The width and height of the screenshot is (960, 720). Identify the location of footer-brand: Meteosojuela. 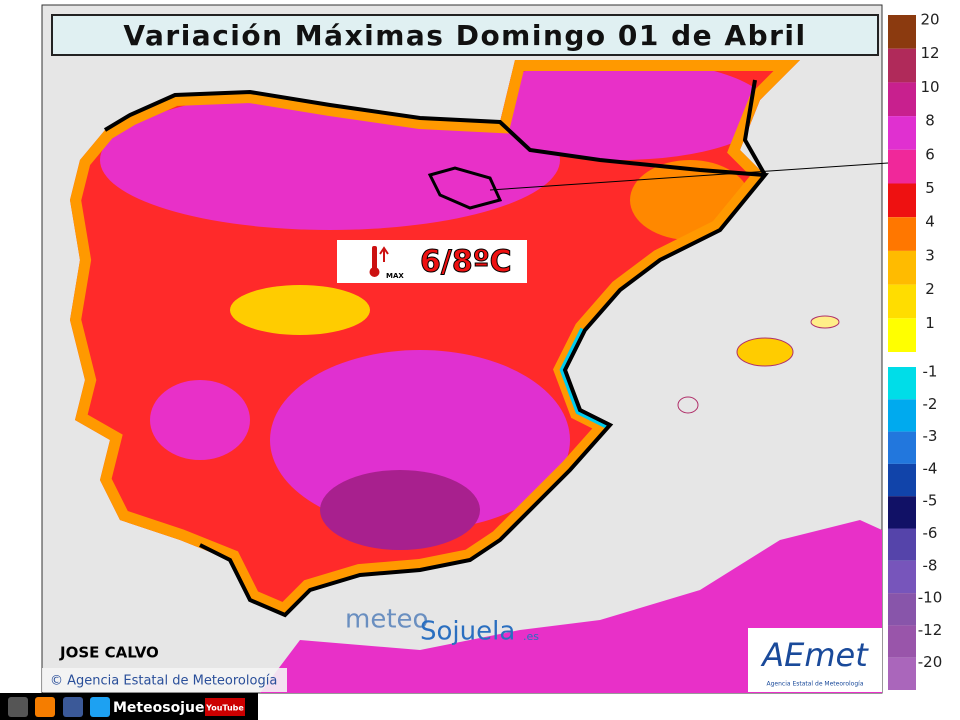
(166, 708).